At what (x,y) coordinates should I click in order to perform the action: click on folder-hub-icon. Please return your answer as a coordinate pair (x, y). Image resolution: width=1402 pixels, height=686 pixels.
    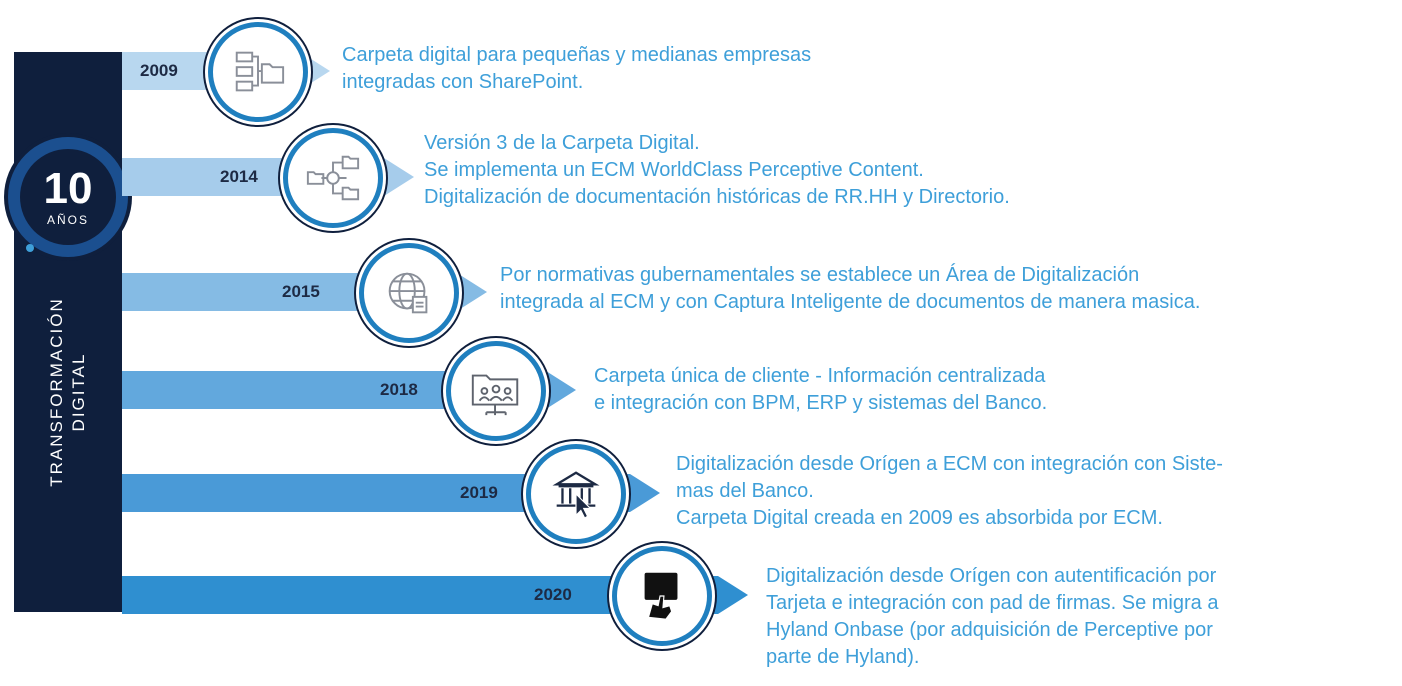
    Looking at the image, I should click on (333, 178).